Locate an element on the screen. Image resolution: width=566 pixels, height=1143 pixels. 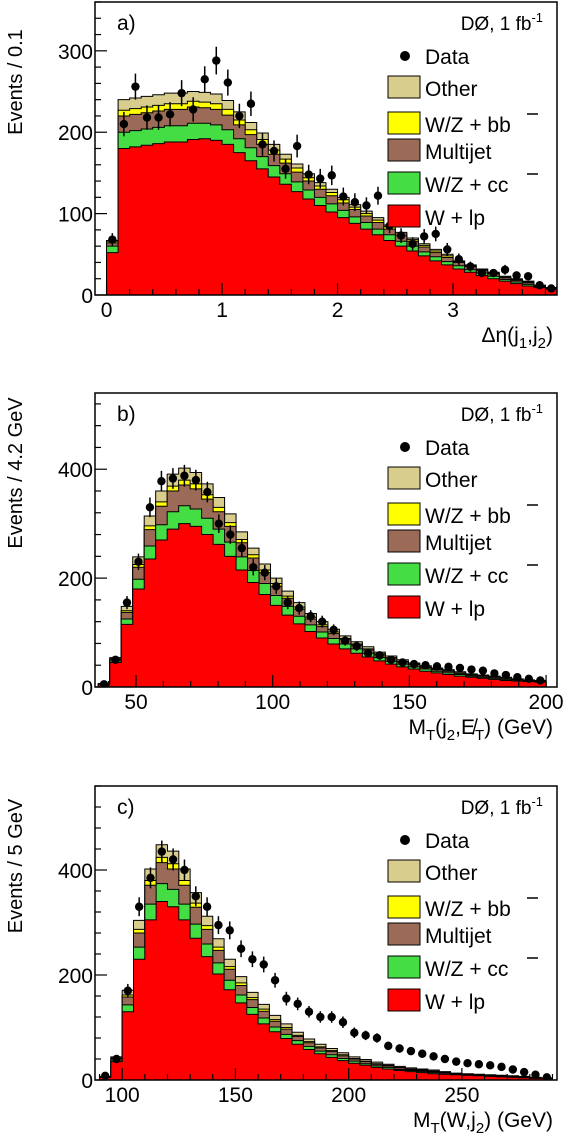
y-tick-label: 0 is located at coordinates (87, 1081).